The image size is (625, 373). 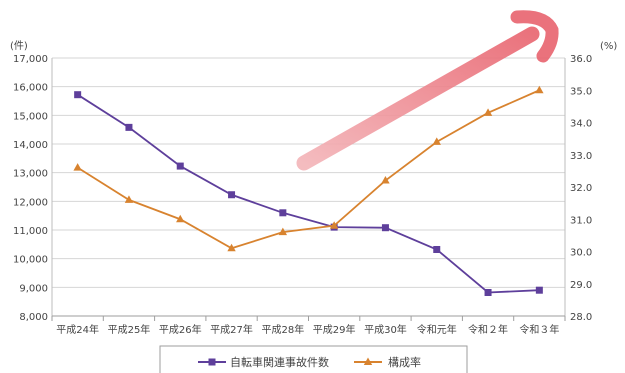 I want to click on x-tick-label: 平成26年, so click(x=180, y=329).